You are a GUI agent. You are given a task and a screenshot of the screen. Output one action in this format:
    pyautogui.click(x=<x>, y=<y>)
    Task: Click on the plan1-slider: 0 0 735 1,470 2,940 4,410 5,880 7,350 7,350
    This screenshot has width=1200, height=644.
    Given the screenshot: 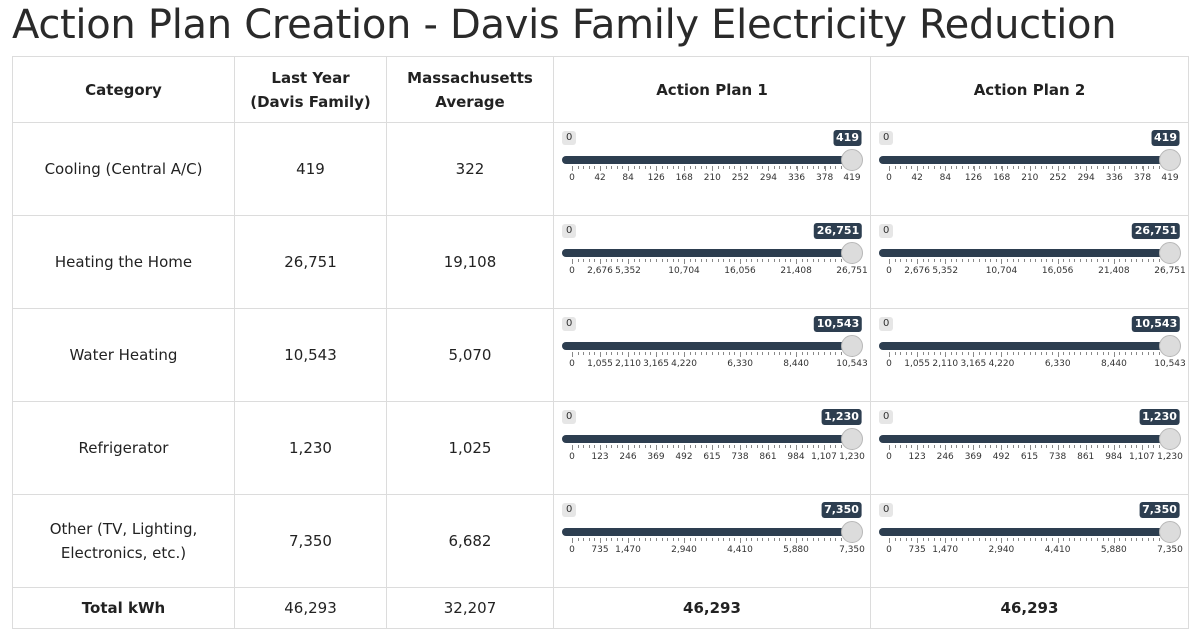 What is the action you would take?
    pyautogui.click(x=713, y=541)
    